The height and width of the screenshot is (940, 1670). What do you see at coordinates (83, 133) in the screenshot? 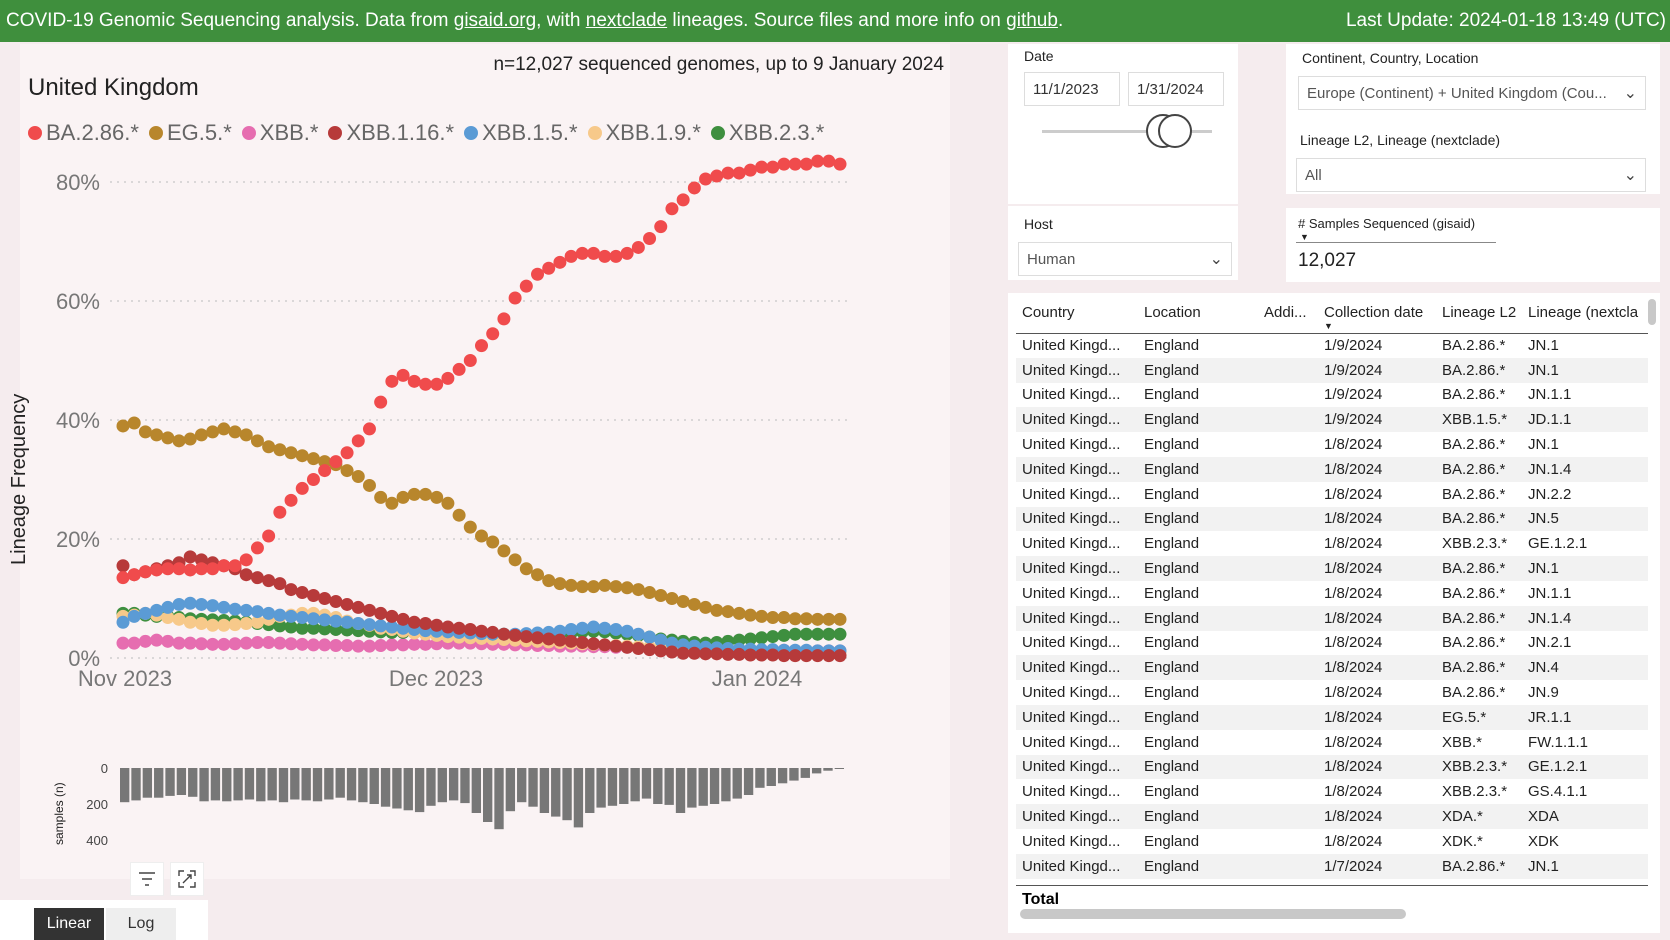
I see `legend-item: BA.2.86.*` at bounding box center [83, 133].